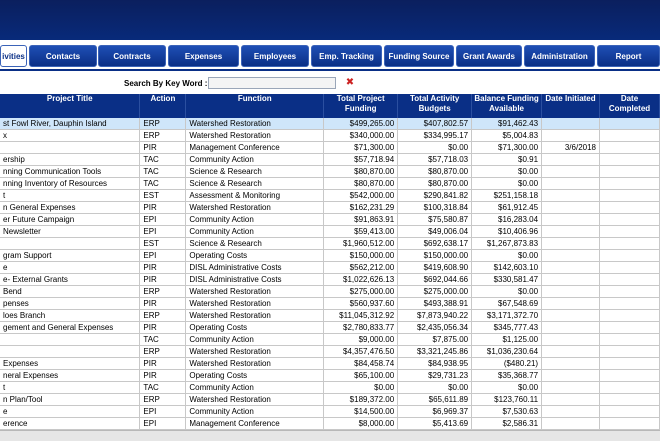  I want to click on table-row: t TAC Community Action $0.00 $0.00 $0.00, so click(330, 387).